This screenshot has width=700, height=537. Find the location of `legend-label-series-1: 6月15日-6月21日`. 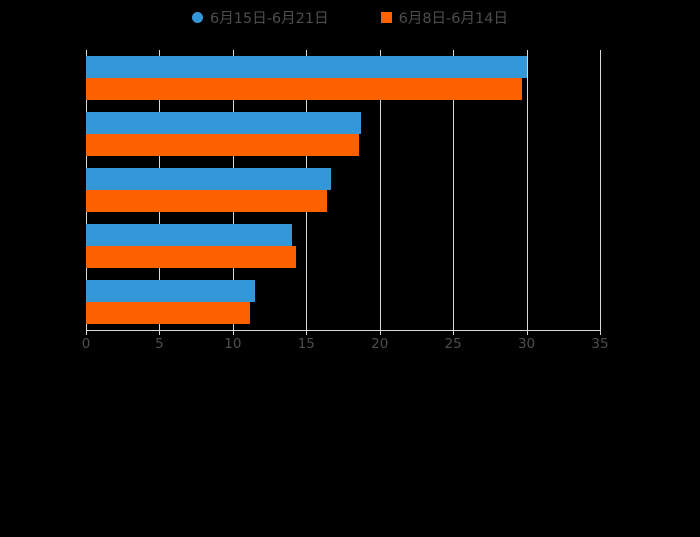

legend-label-series-1: 6月15日-6月21日 is located at coordinates (269, 18).